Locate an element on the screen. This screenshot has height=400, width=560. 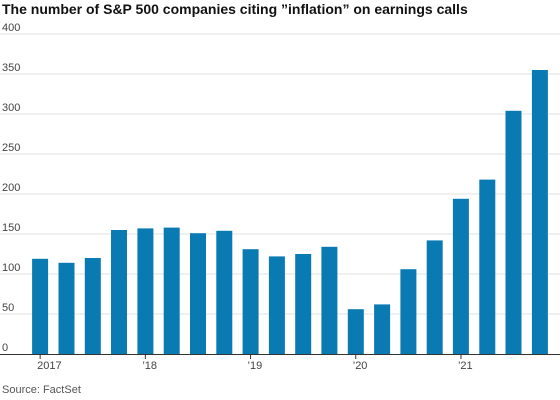
y-tick-label: 350 is located at coordinates (11, 68).